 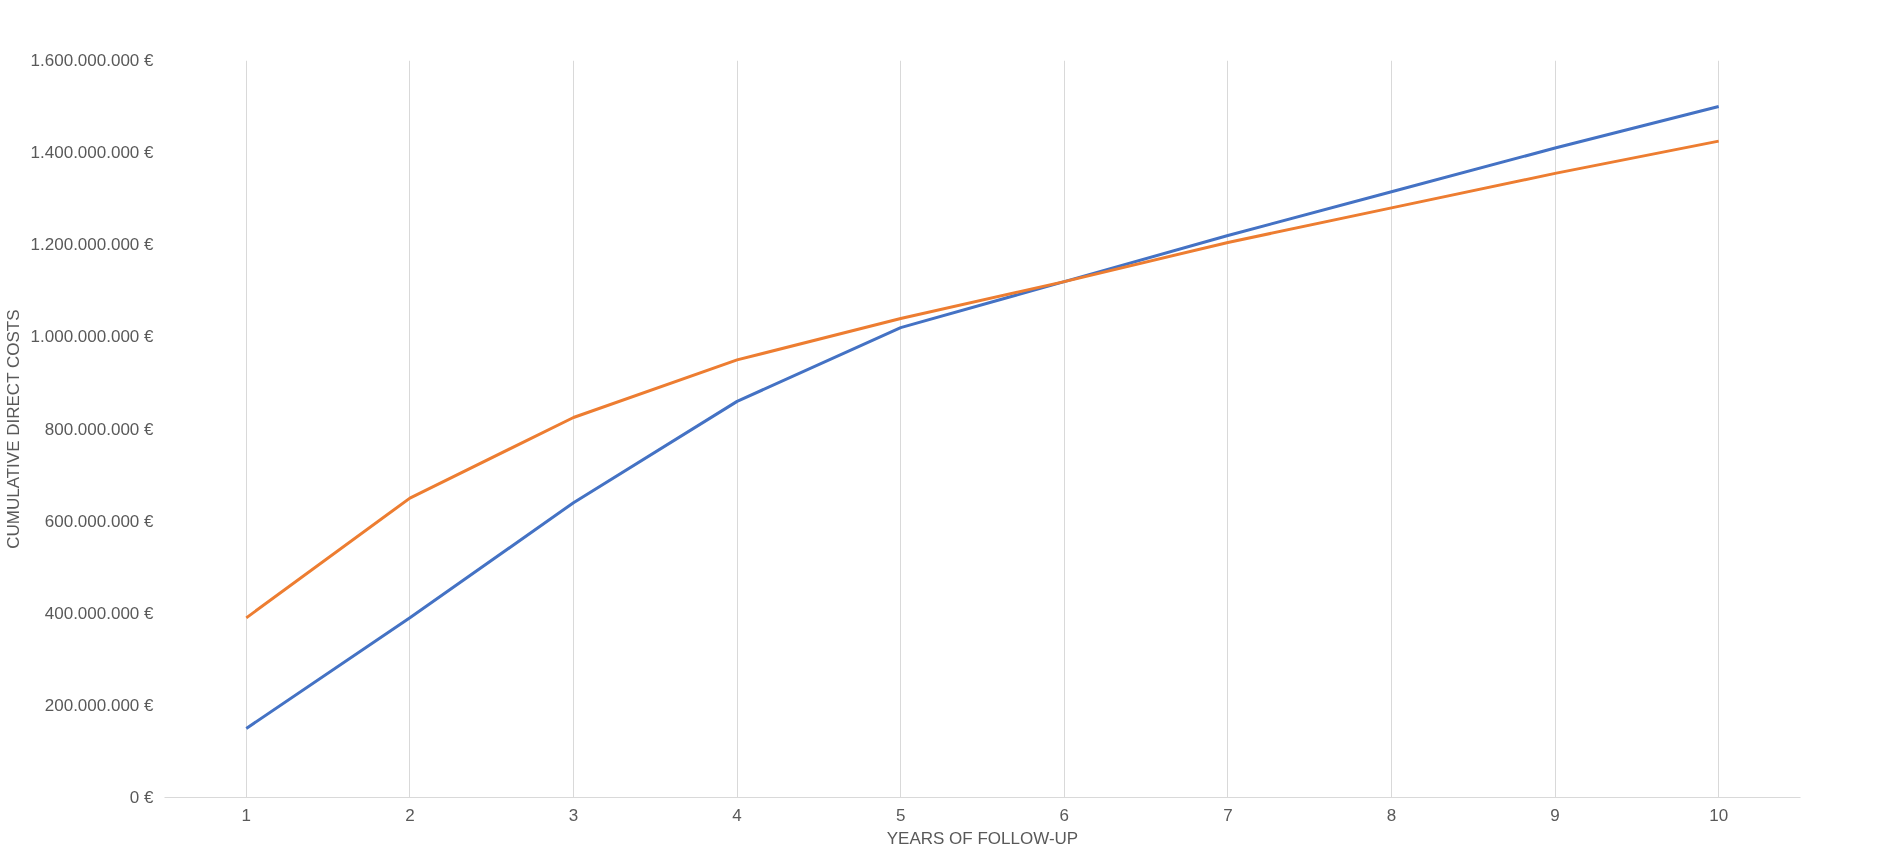 What do you see at coordinates (92, 337) in the screenshot?
I see `y-tick-label: 1.000.000.000 €` at bounding box center [92, 337].